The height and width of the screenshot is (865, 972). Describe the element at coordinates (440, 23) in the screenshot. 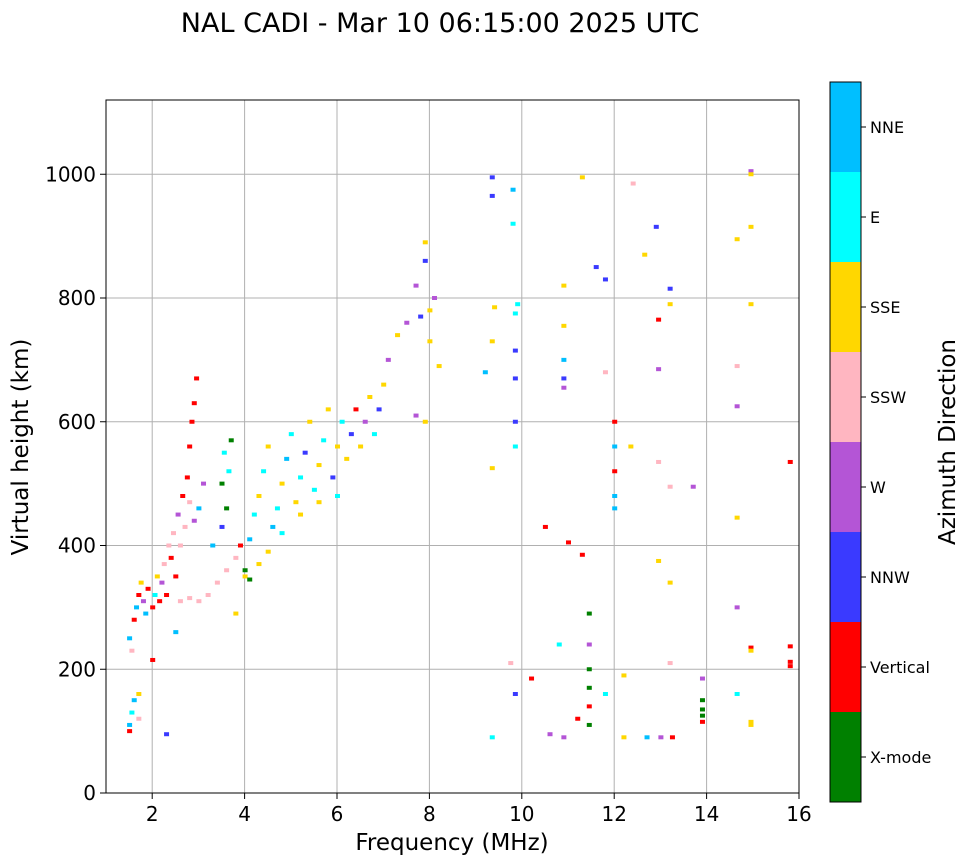

I see `chart-title: NAL CADI - Mar 10 06:15:00 2025 UTC` at that location.